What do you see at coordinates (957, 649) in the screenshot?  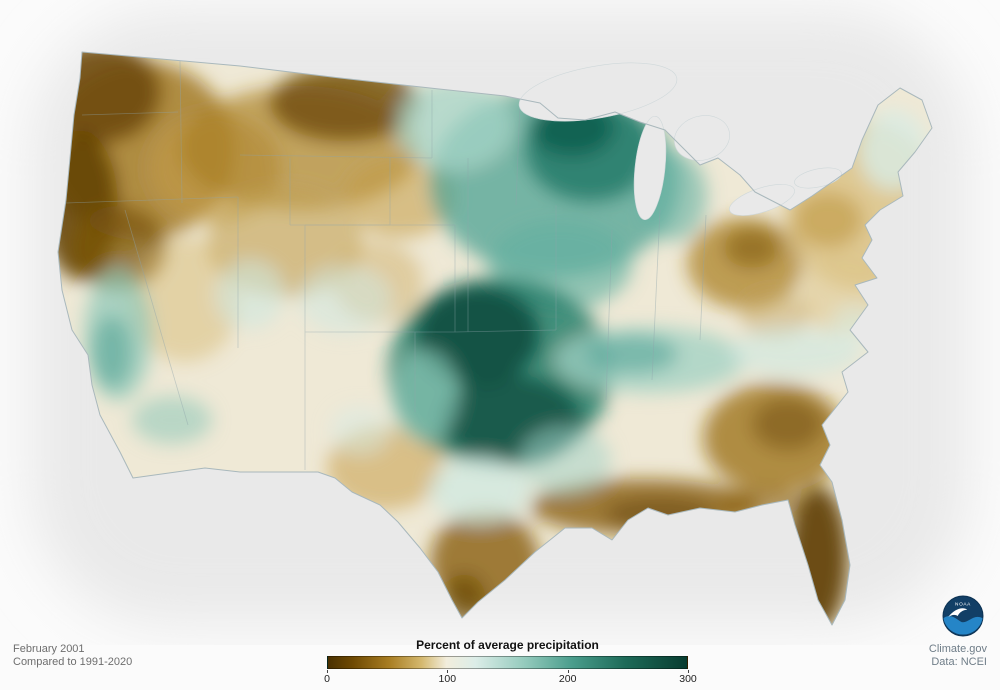 I see `climate-gov-credit: Climate.gov` at bounding box center [957, 649].